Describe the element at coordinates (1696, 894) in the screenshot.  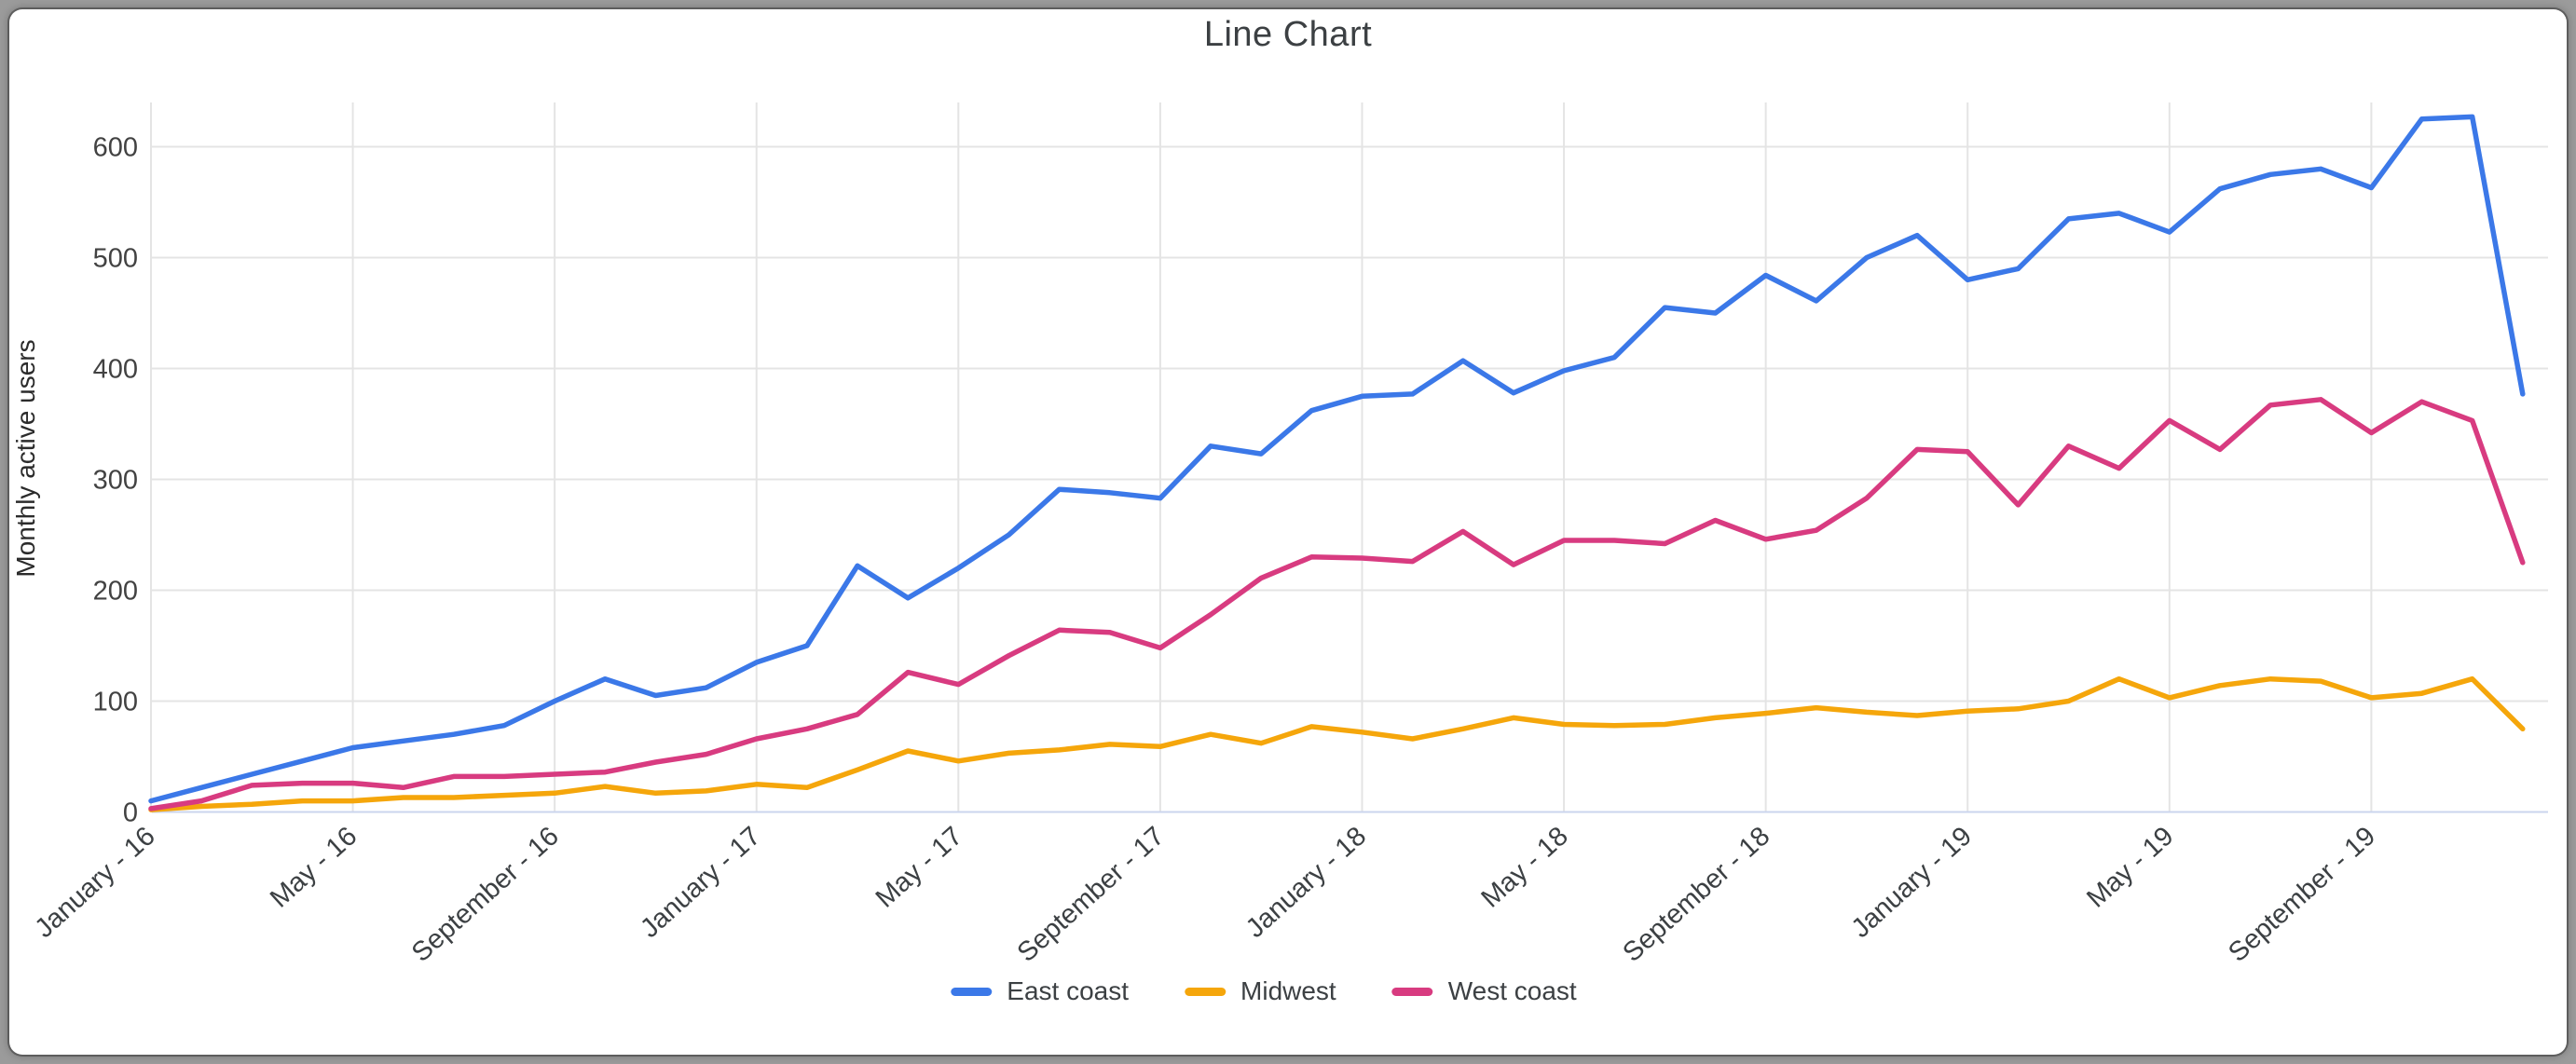
I see `x-tick-label: September - 18` at that location.